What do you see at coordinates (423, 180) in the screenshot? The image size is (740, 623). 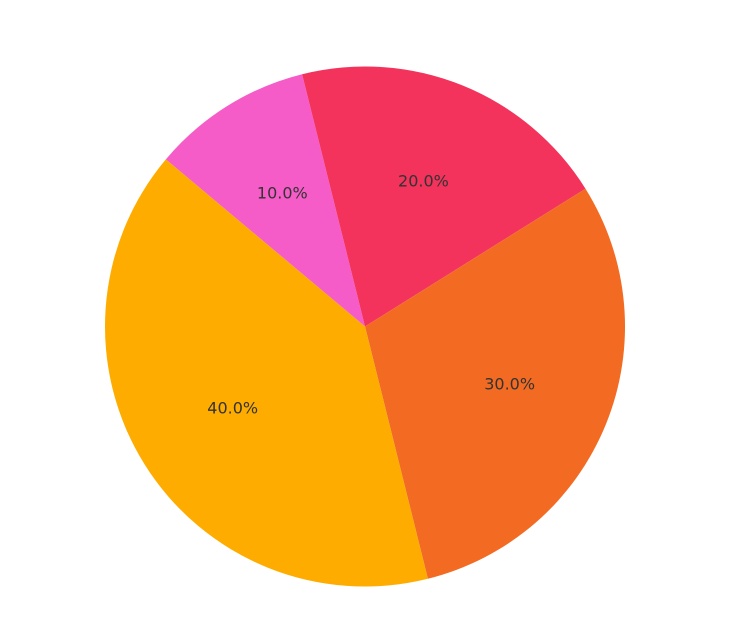 I see `data-label: 20.0%` at bounding box center [423, 180].